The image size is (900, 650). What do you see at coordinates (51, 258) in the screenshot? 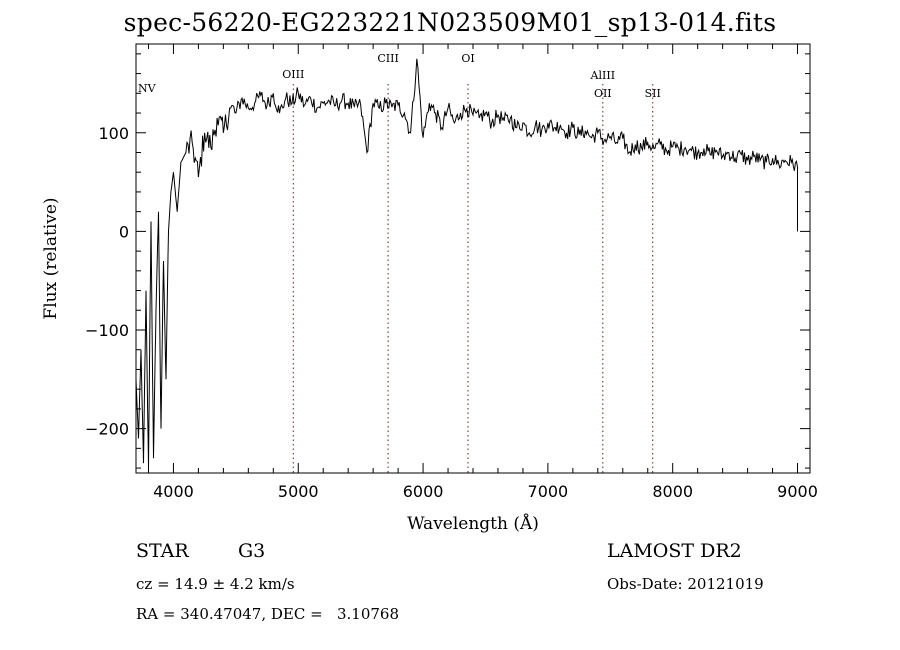
I see `y-axis-label: Flux (relative)` at bounding box center [51, 258].